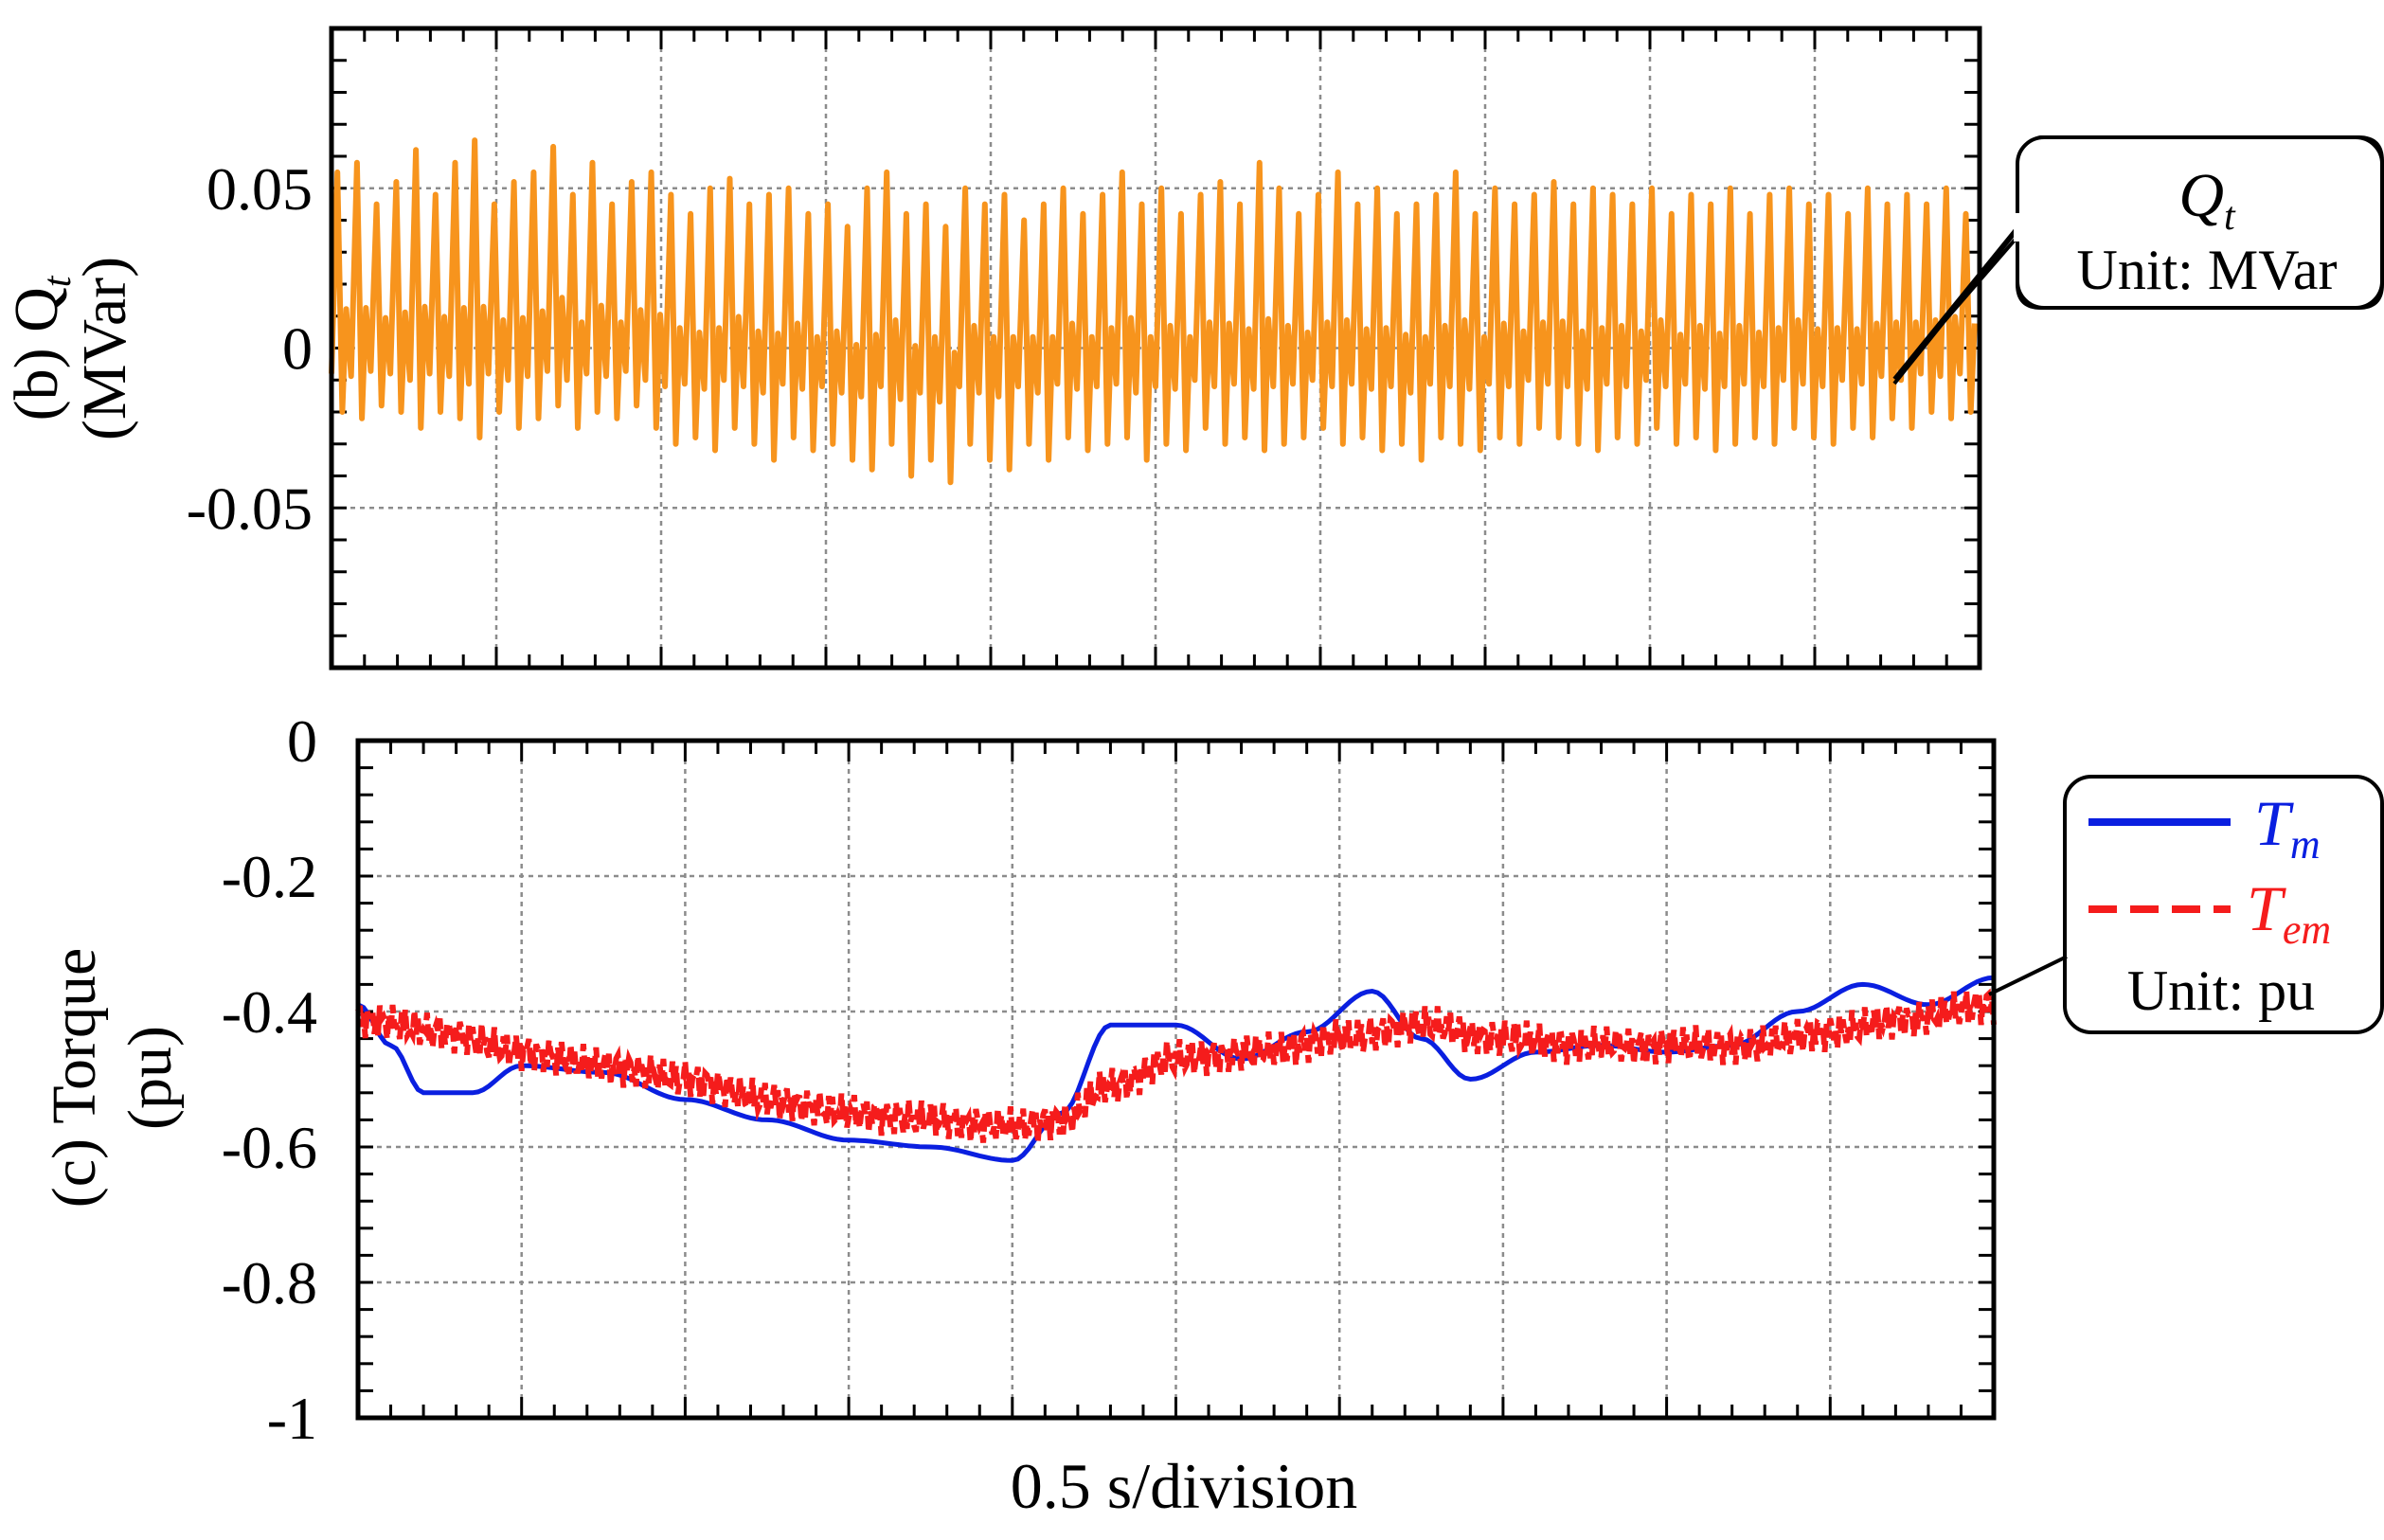 This screenshot has width=2384, height=1540. Describe the element at coordinates (41, 348) in the screenshot. I see `qt-panel-label: (b) Qt` at that location.